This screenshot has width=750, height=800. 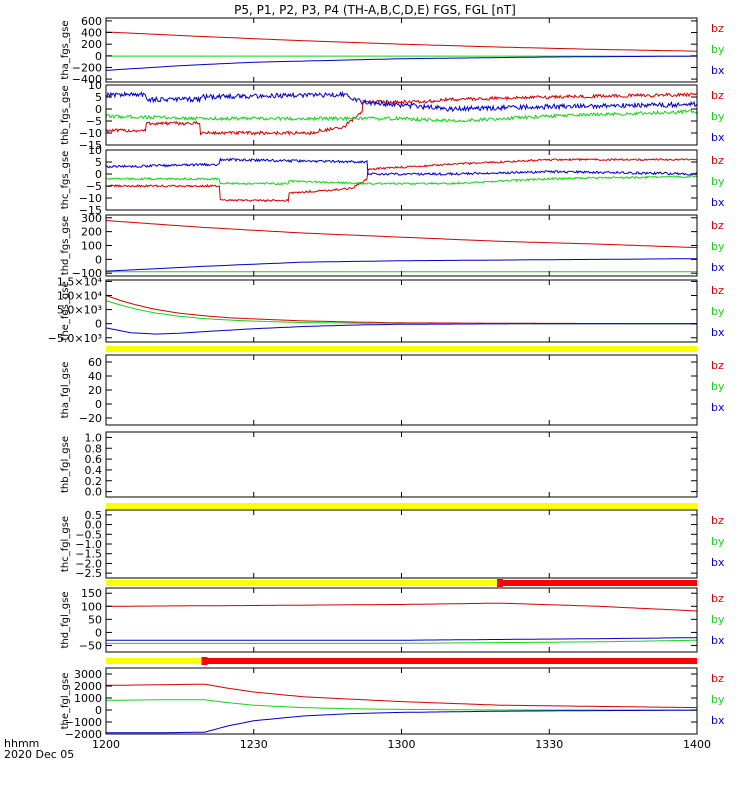 What do you see at coordinates (65, 180) in the screenshot?
I see `panel-ylabel: thc_fgs_gse` at bounding box center [65, 180].